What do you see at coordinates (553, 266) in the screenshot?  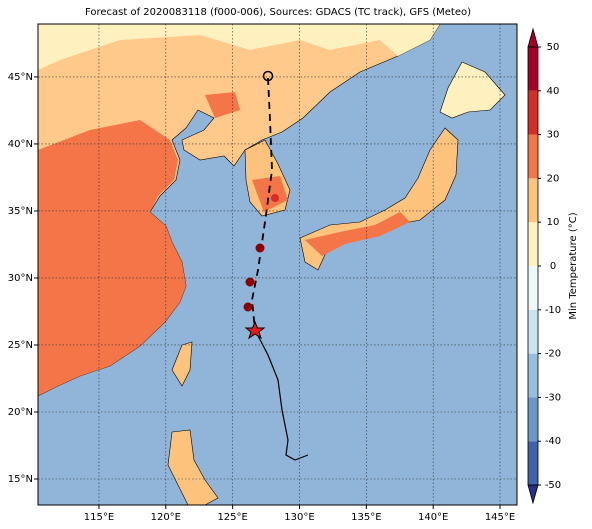 I see `colorbar-tick-label: 0` at bounding box center [553, 266].